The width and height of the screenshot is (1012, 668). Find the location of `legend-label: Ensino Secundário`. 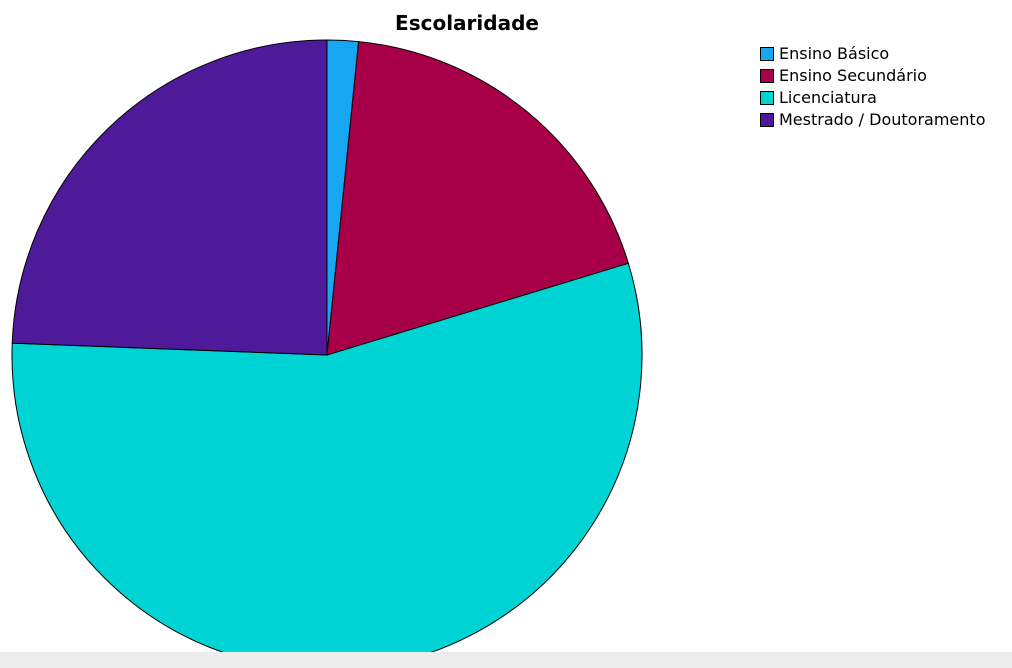

legend-label: Ensino Secundário is located at coordinates (853, 75).